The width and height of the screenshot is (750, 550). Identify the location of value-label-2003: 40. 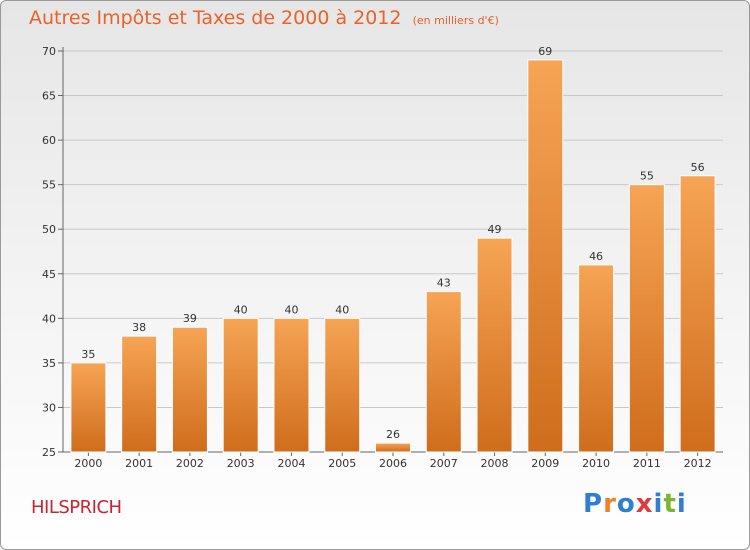
(241, 309).